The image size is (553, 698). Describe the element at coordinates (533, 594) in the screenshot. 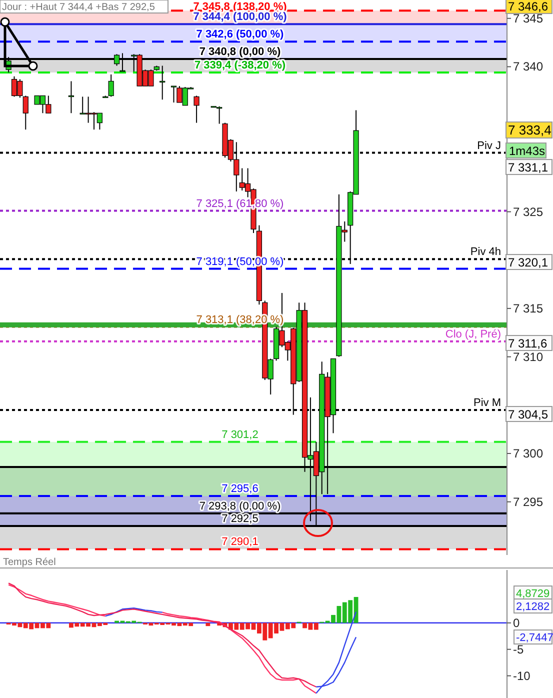

I see `text: 4,8729` at that location.